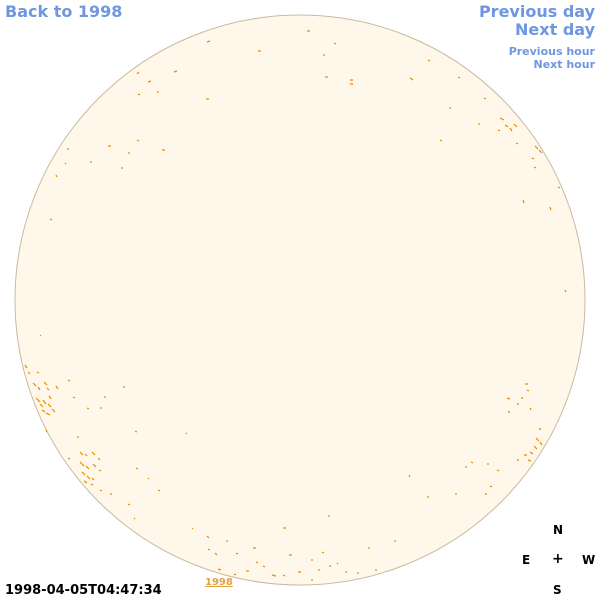 Image resolution: width=600 pixels, height=600 pixels. What do you see at coordinates (564, 64) in the screenshot?
I see `next-hour-link: Next hour` at bounding box center [564, 64].